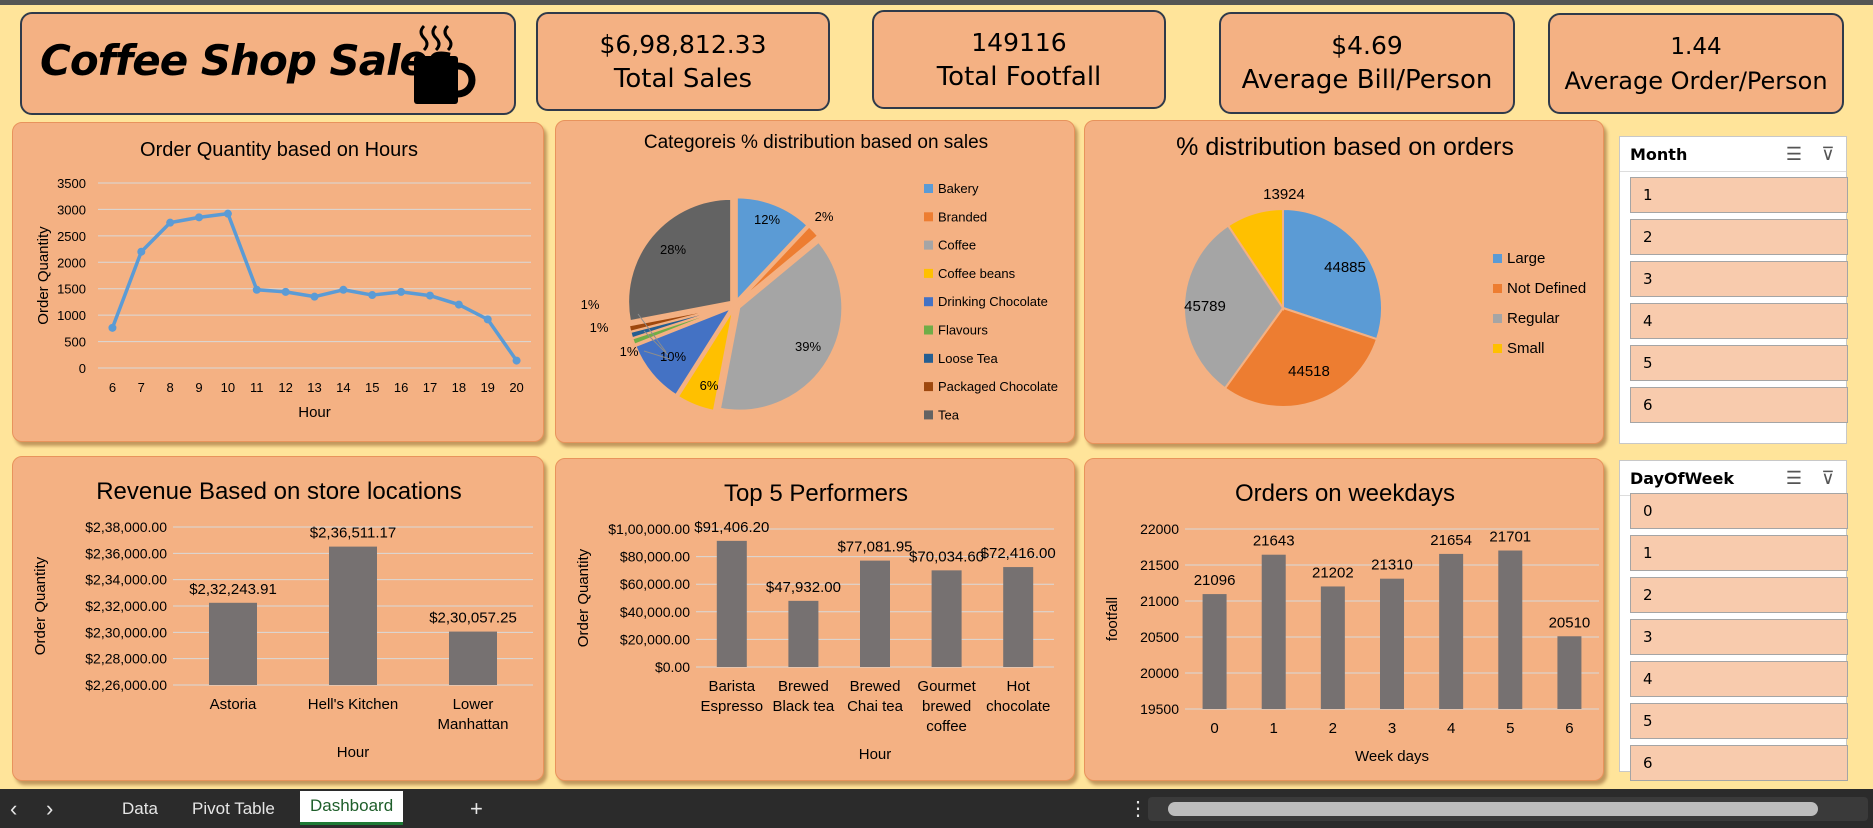 The width and height of the screenshot is (1873, 828). I want to click on x-tick-label: 11, so click(257, 387).